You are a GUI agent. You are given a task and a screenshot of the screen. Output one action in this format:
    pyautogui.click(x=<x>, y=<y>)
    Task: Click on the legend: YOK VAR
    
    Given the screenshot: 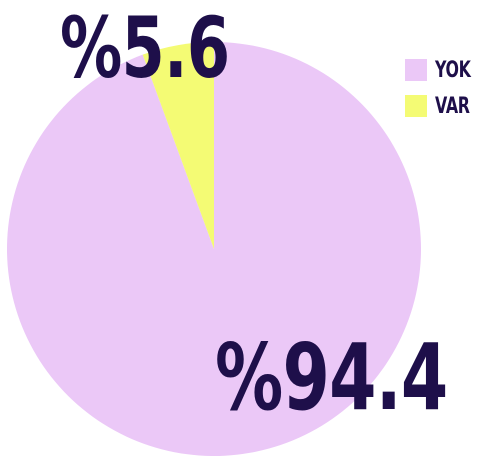 What is the action you would take?
    pyautogui.click(x=441, y=93)
    